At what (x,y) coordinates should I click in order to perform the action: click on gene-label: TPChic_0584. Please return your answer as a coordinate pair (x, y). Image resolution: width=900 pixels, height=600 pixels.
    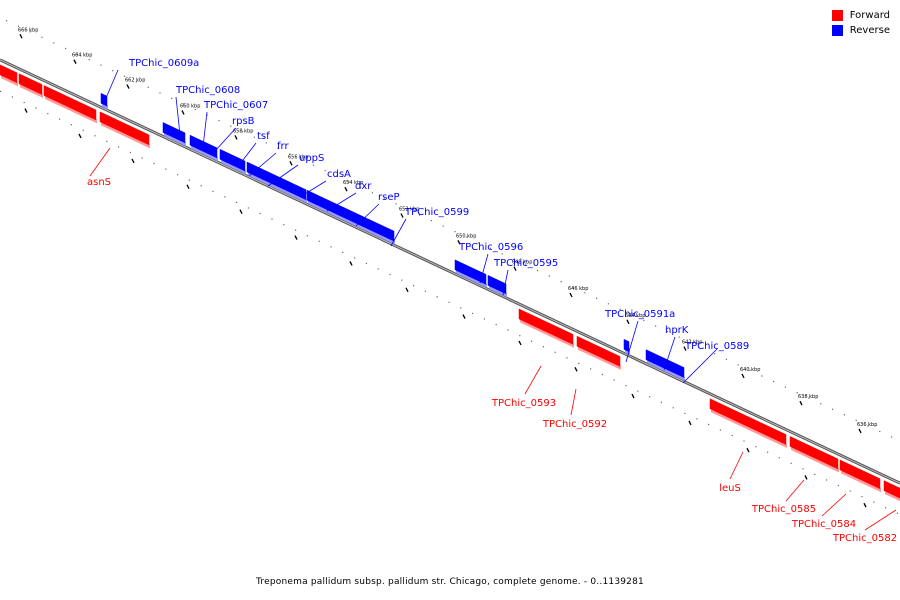
    Looking at the image, I should click on (823, 524).